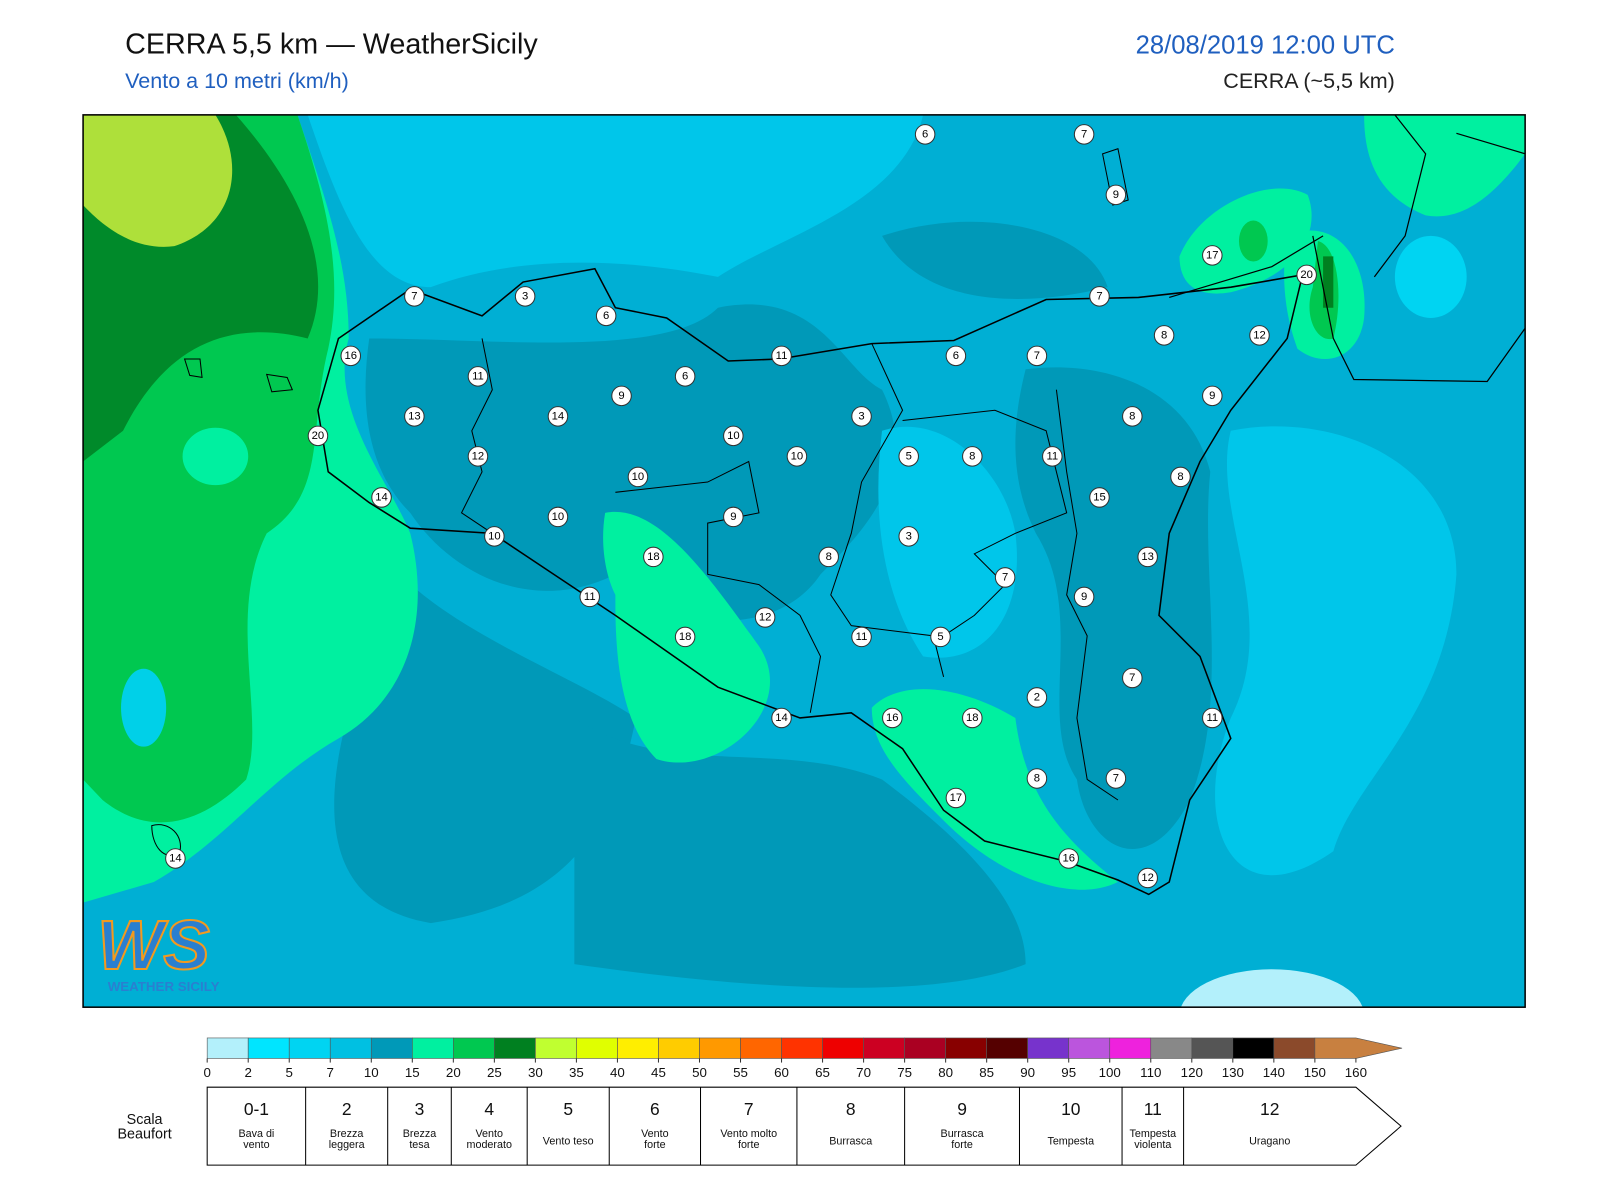  I want to click on colorbar-tick-label: 160, so click(1356, 1072).